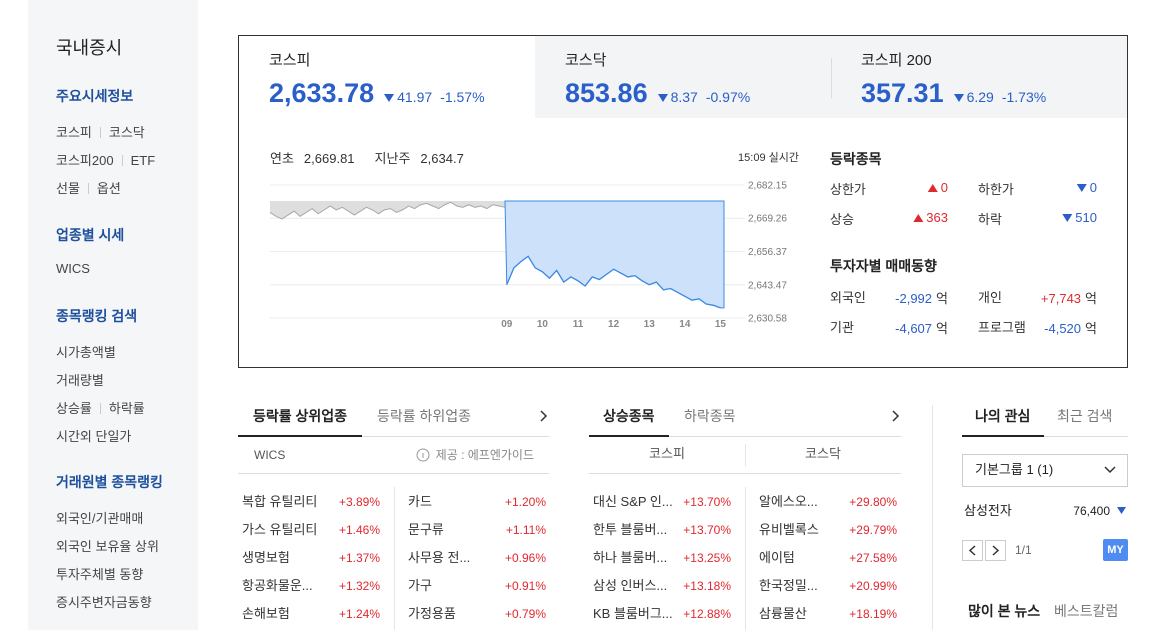  Describe the element at coordinates (1115, 550) in the screenshot. I see `my-badge-text: MY` at that location.